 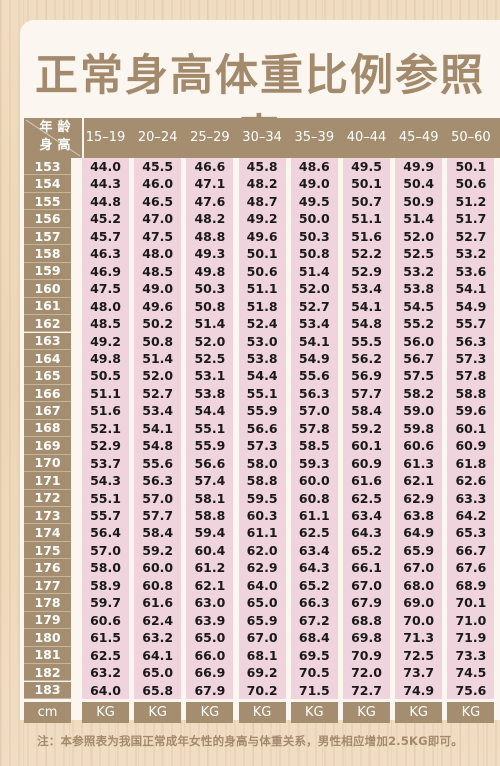 I want to click on weight-cell: 50.1, so click(x=366, y=184).